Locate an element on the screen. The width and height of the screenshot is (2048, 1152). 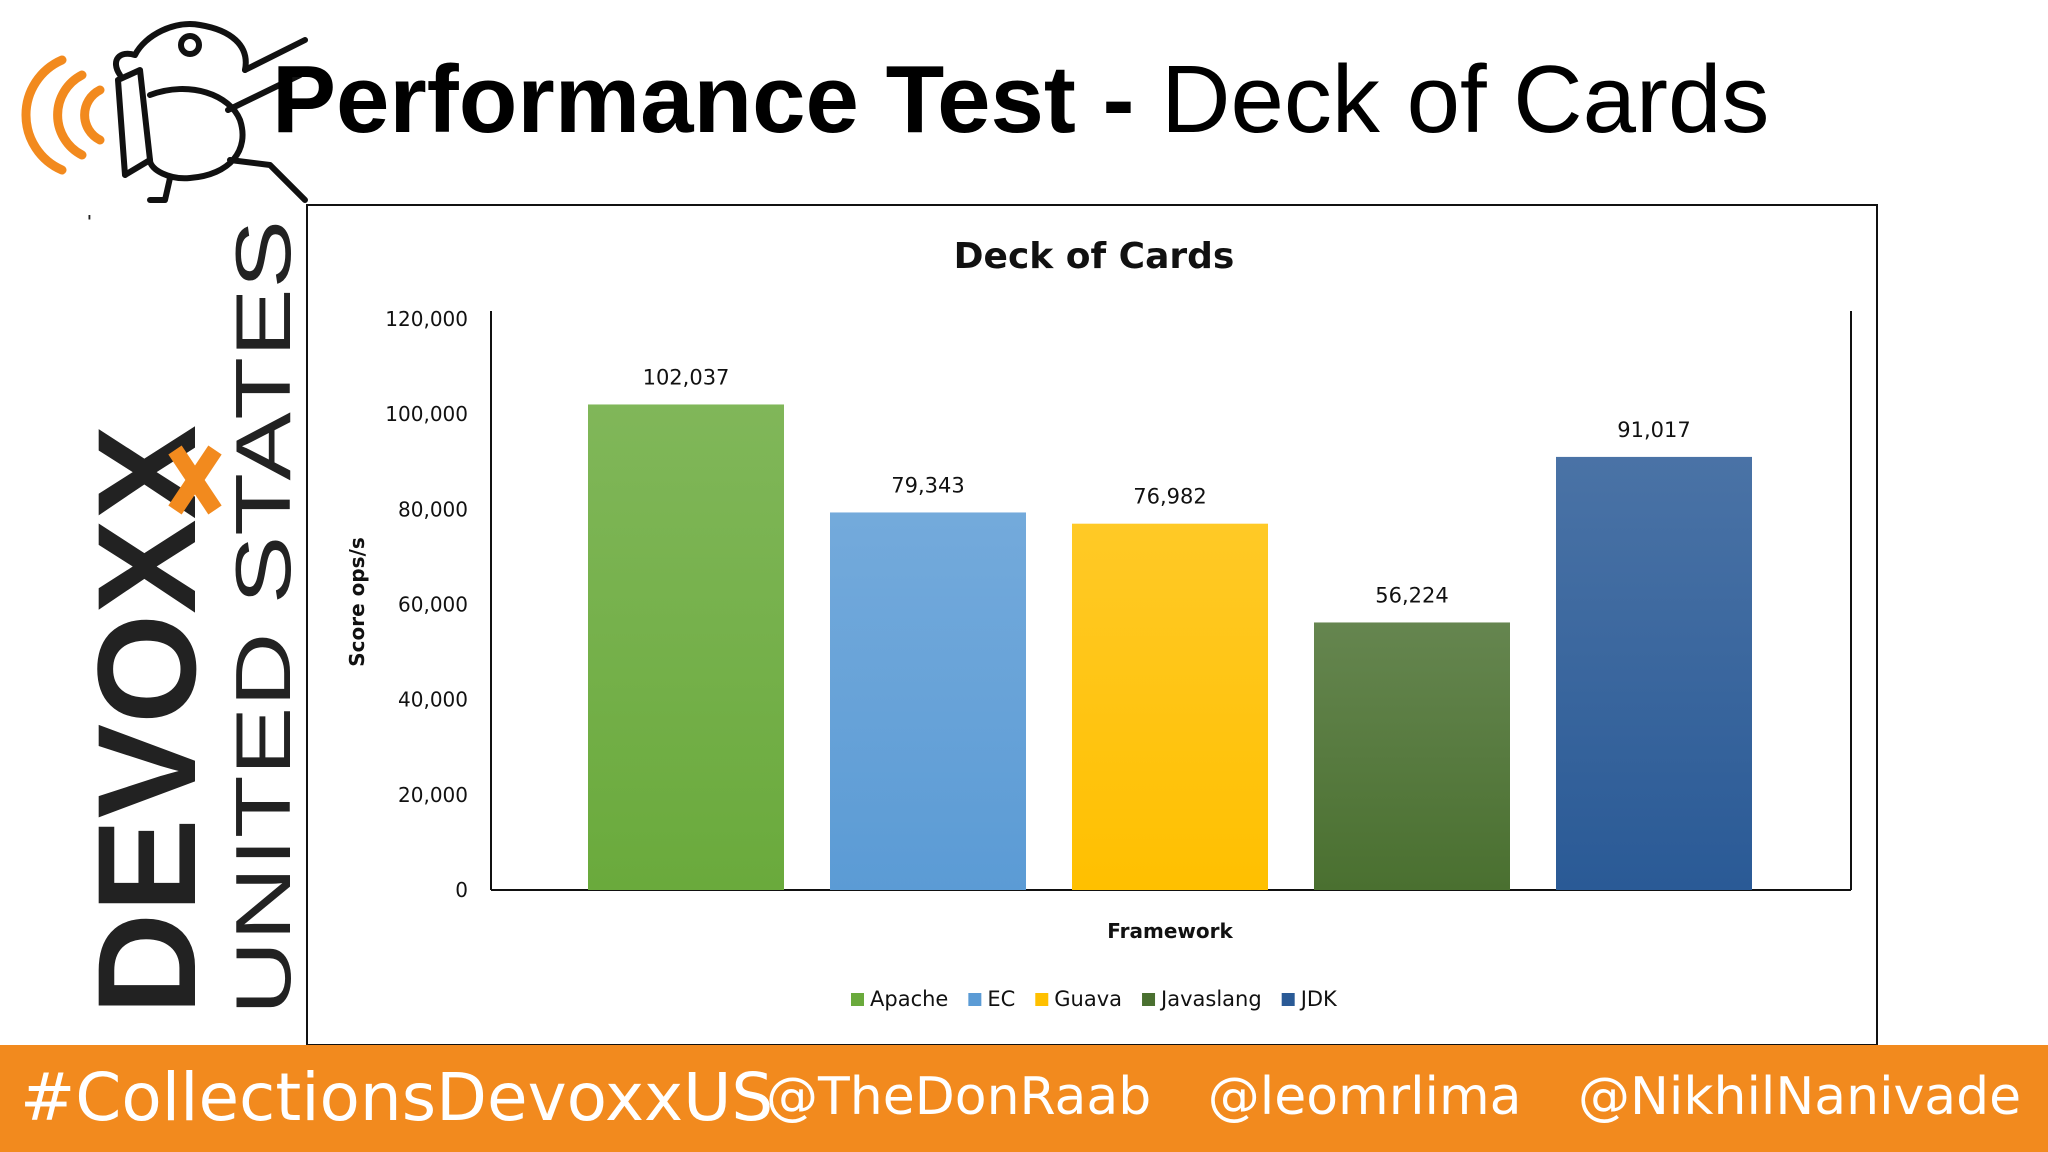
y-axis-label: Score ops/s is located at coordinates (357, 602).